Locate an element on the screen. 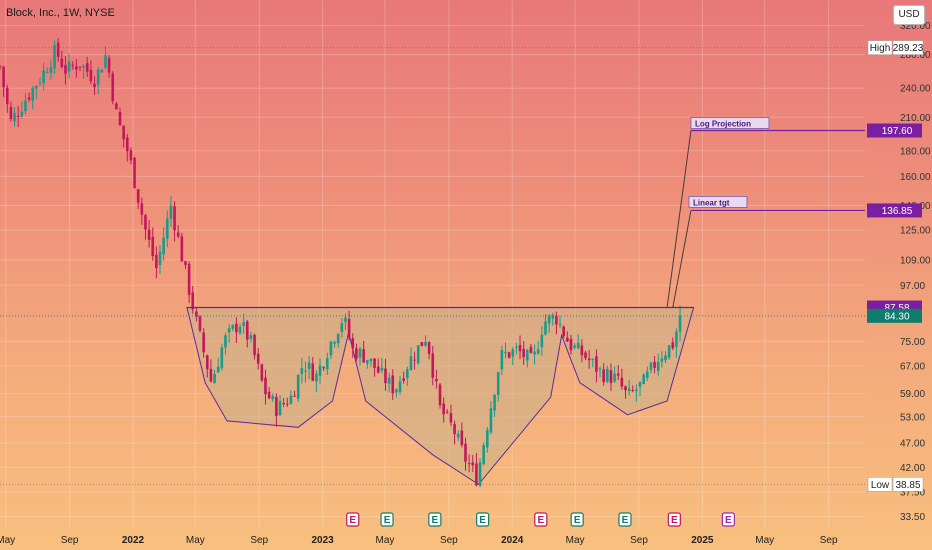 The width and height of the screenshot is (932, 550). annotation-label: Linear tgt is located at coordinates (711, 202).